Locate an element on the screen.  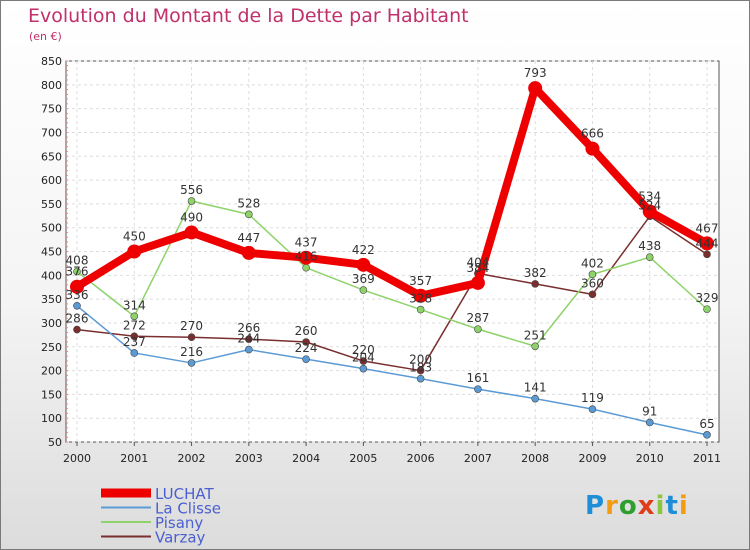
legend-label: Pisany is located at coordinates (179, 523).